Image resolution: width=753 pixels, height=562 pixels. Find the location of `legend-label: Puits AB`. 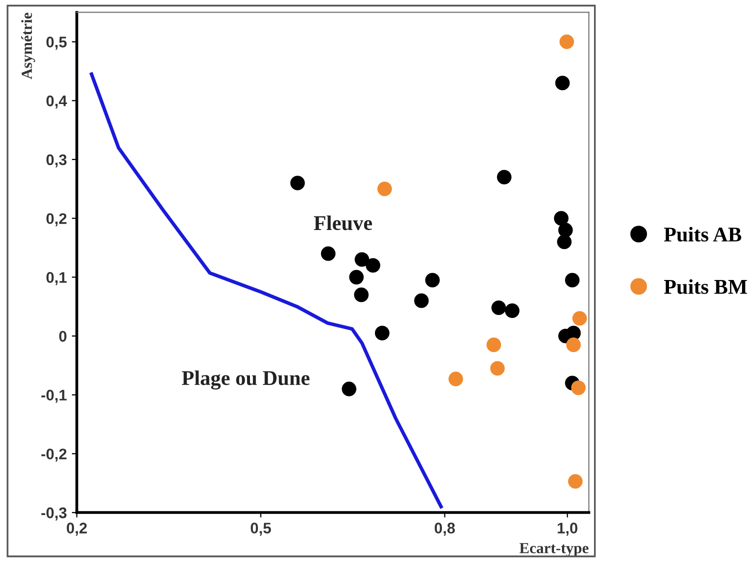

legend-label: Puits AB is located at coordinates (703, 234).